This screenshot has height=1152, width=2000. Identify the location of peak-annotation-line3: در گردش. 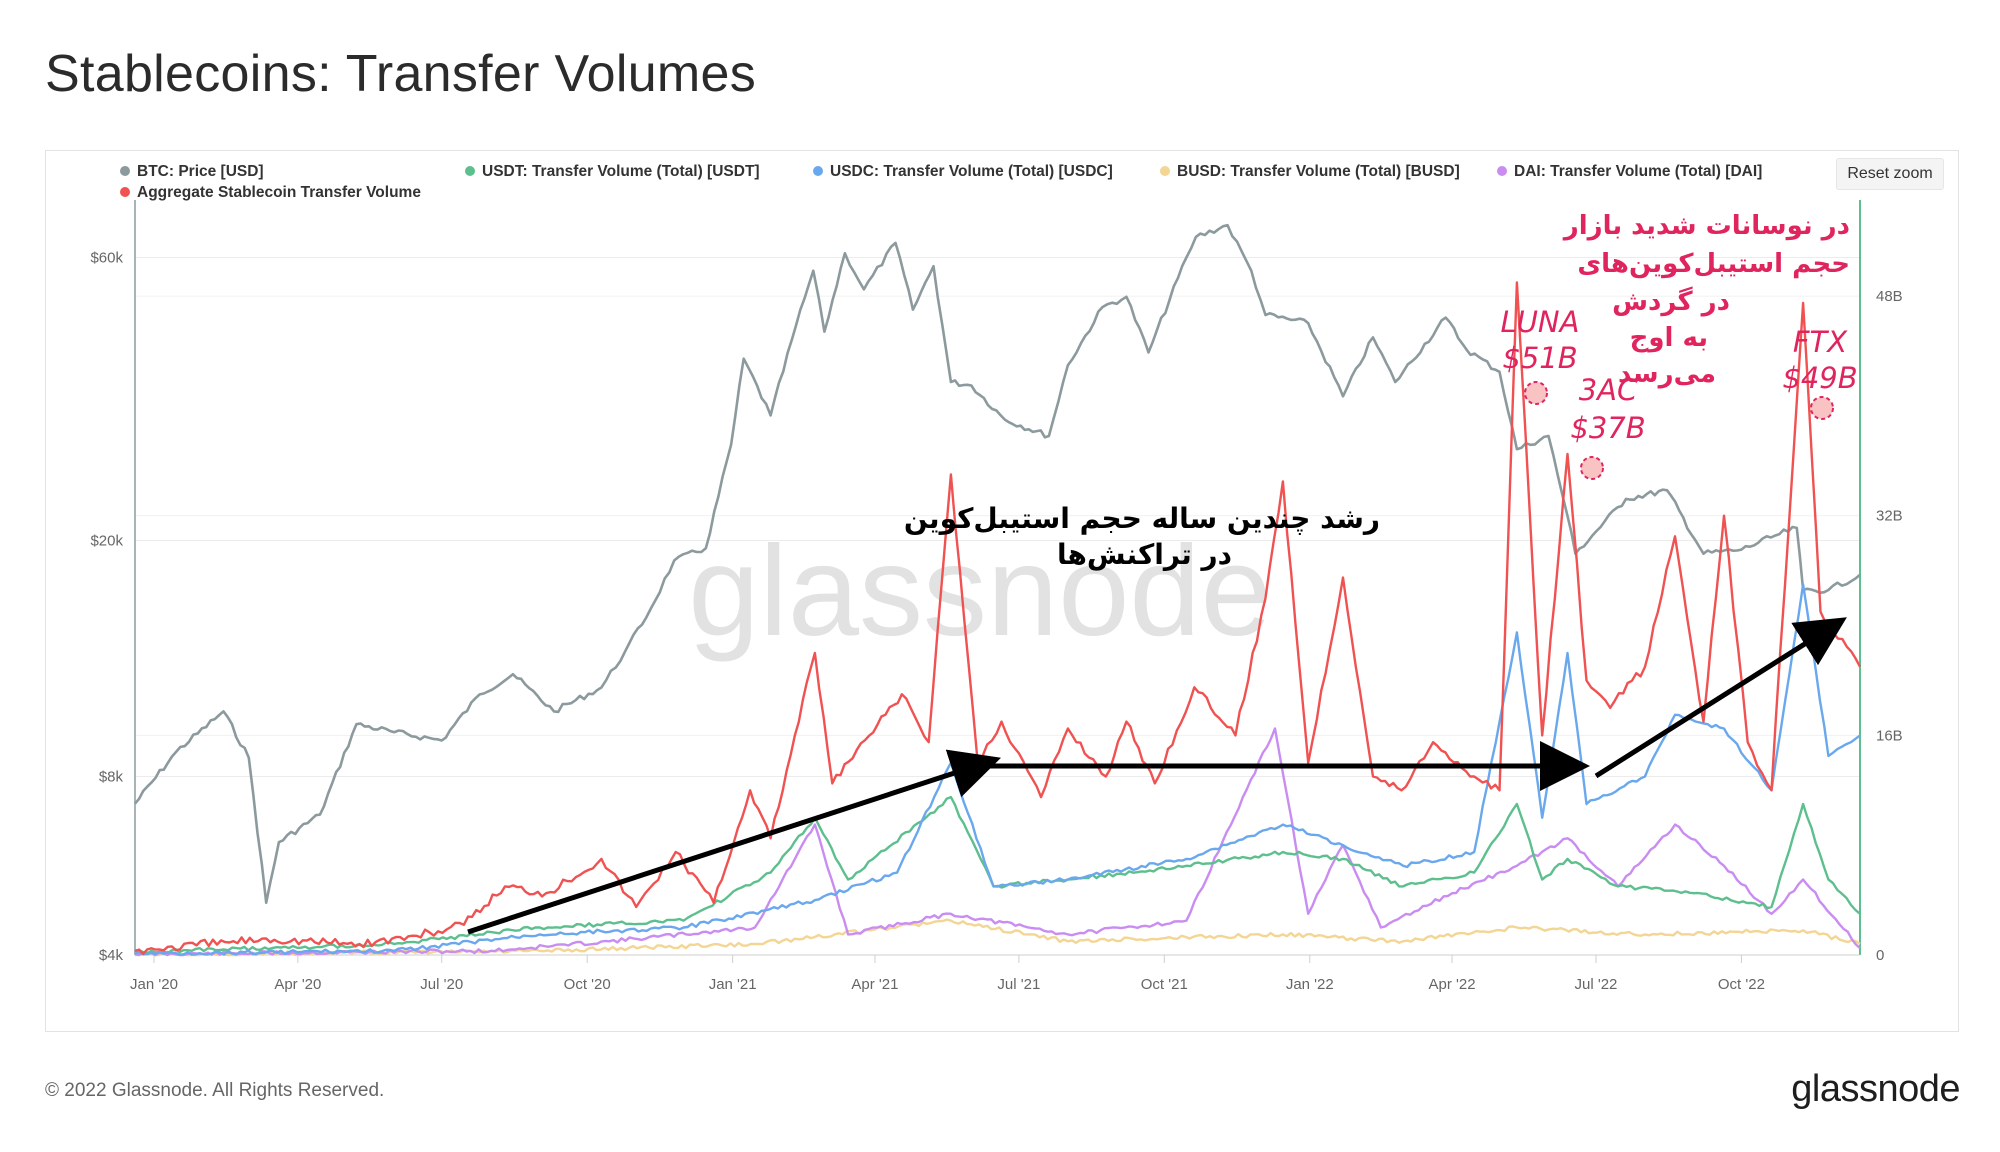
(1671, 301).